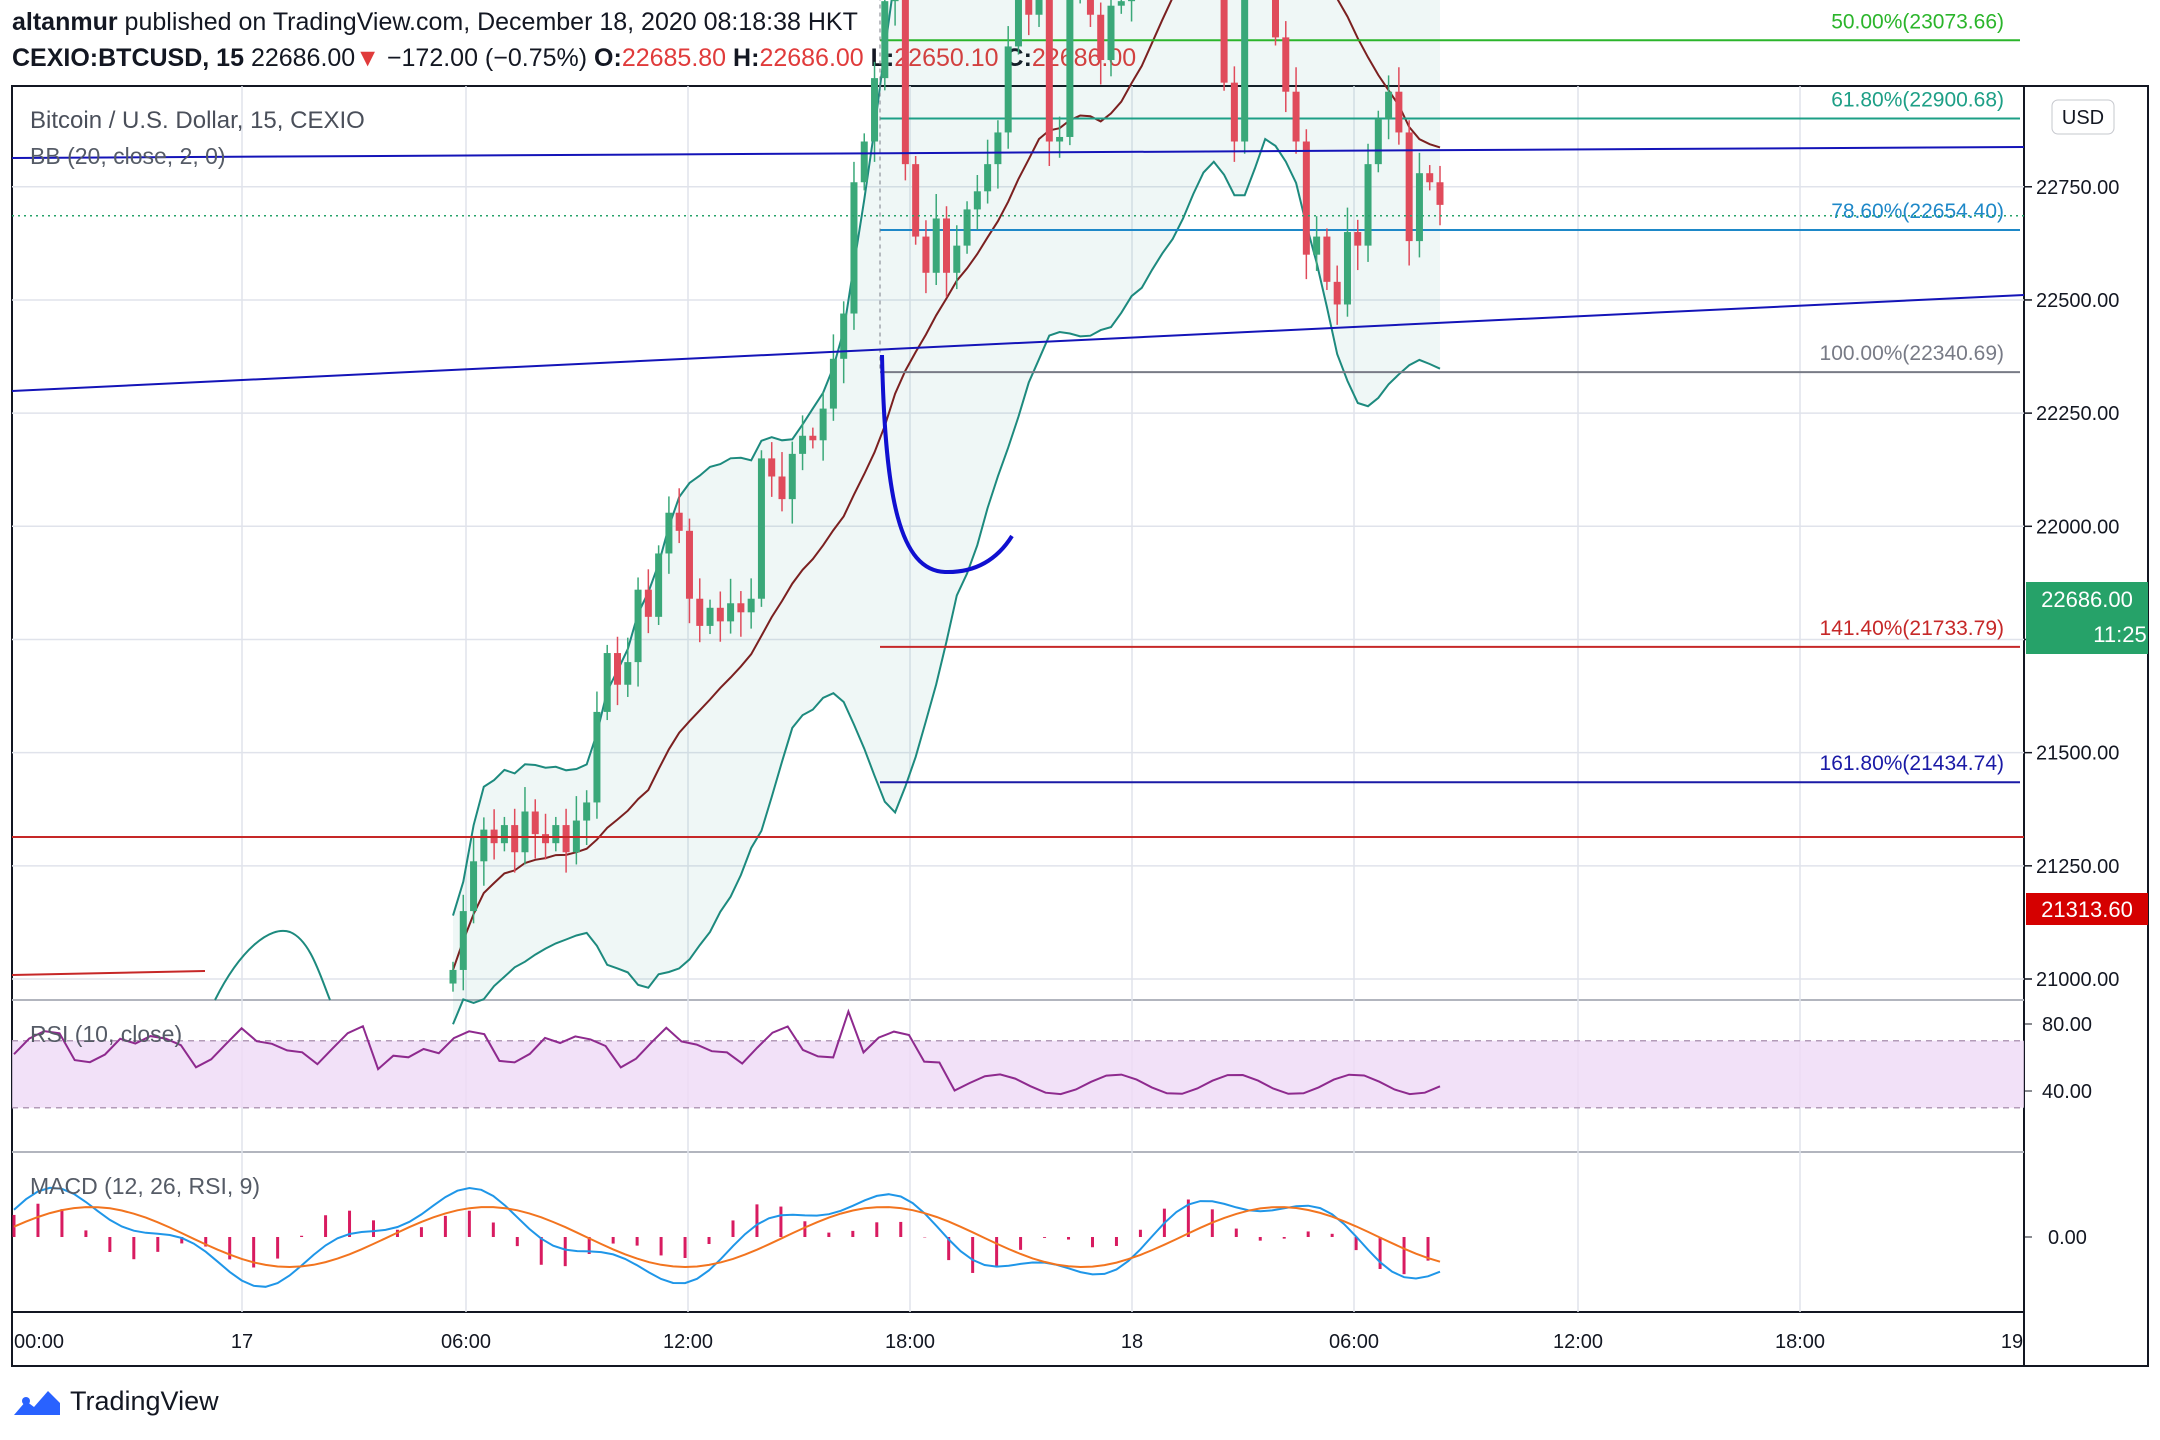 Image resolution: width=2160 pixels, height=1440 pixels. I want to click on time-tick-label: 18:00, so click(1800, 1342).